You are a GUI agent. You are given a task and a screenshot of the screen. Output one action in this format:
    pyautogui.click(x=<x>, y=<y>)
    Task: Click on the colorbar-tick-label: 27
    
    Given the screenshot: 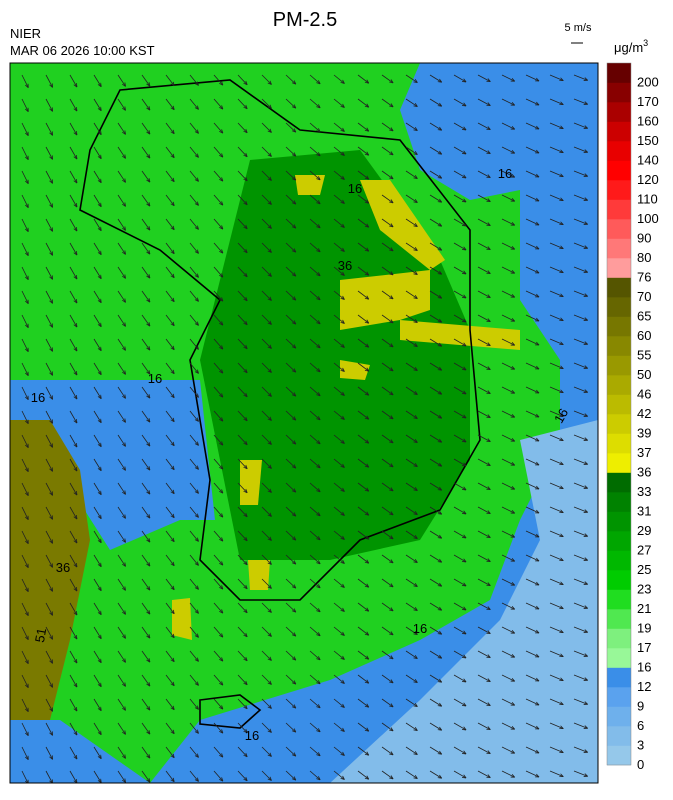 What is the action you would take?
    pyautogui.click(x=644, y=550)
    